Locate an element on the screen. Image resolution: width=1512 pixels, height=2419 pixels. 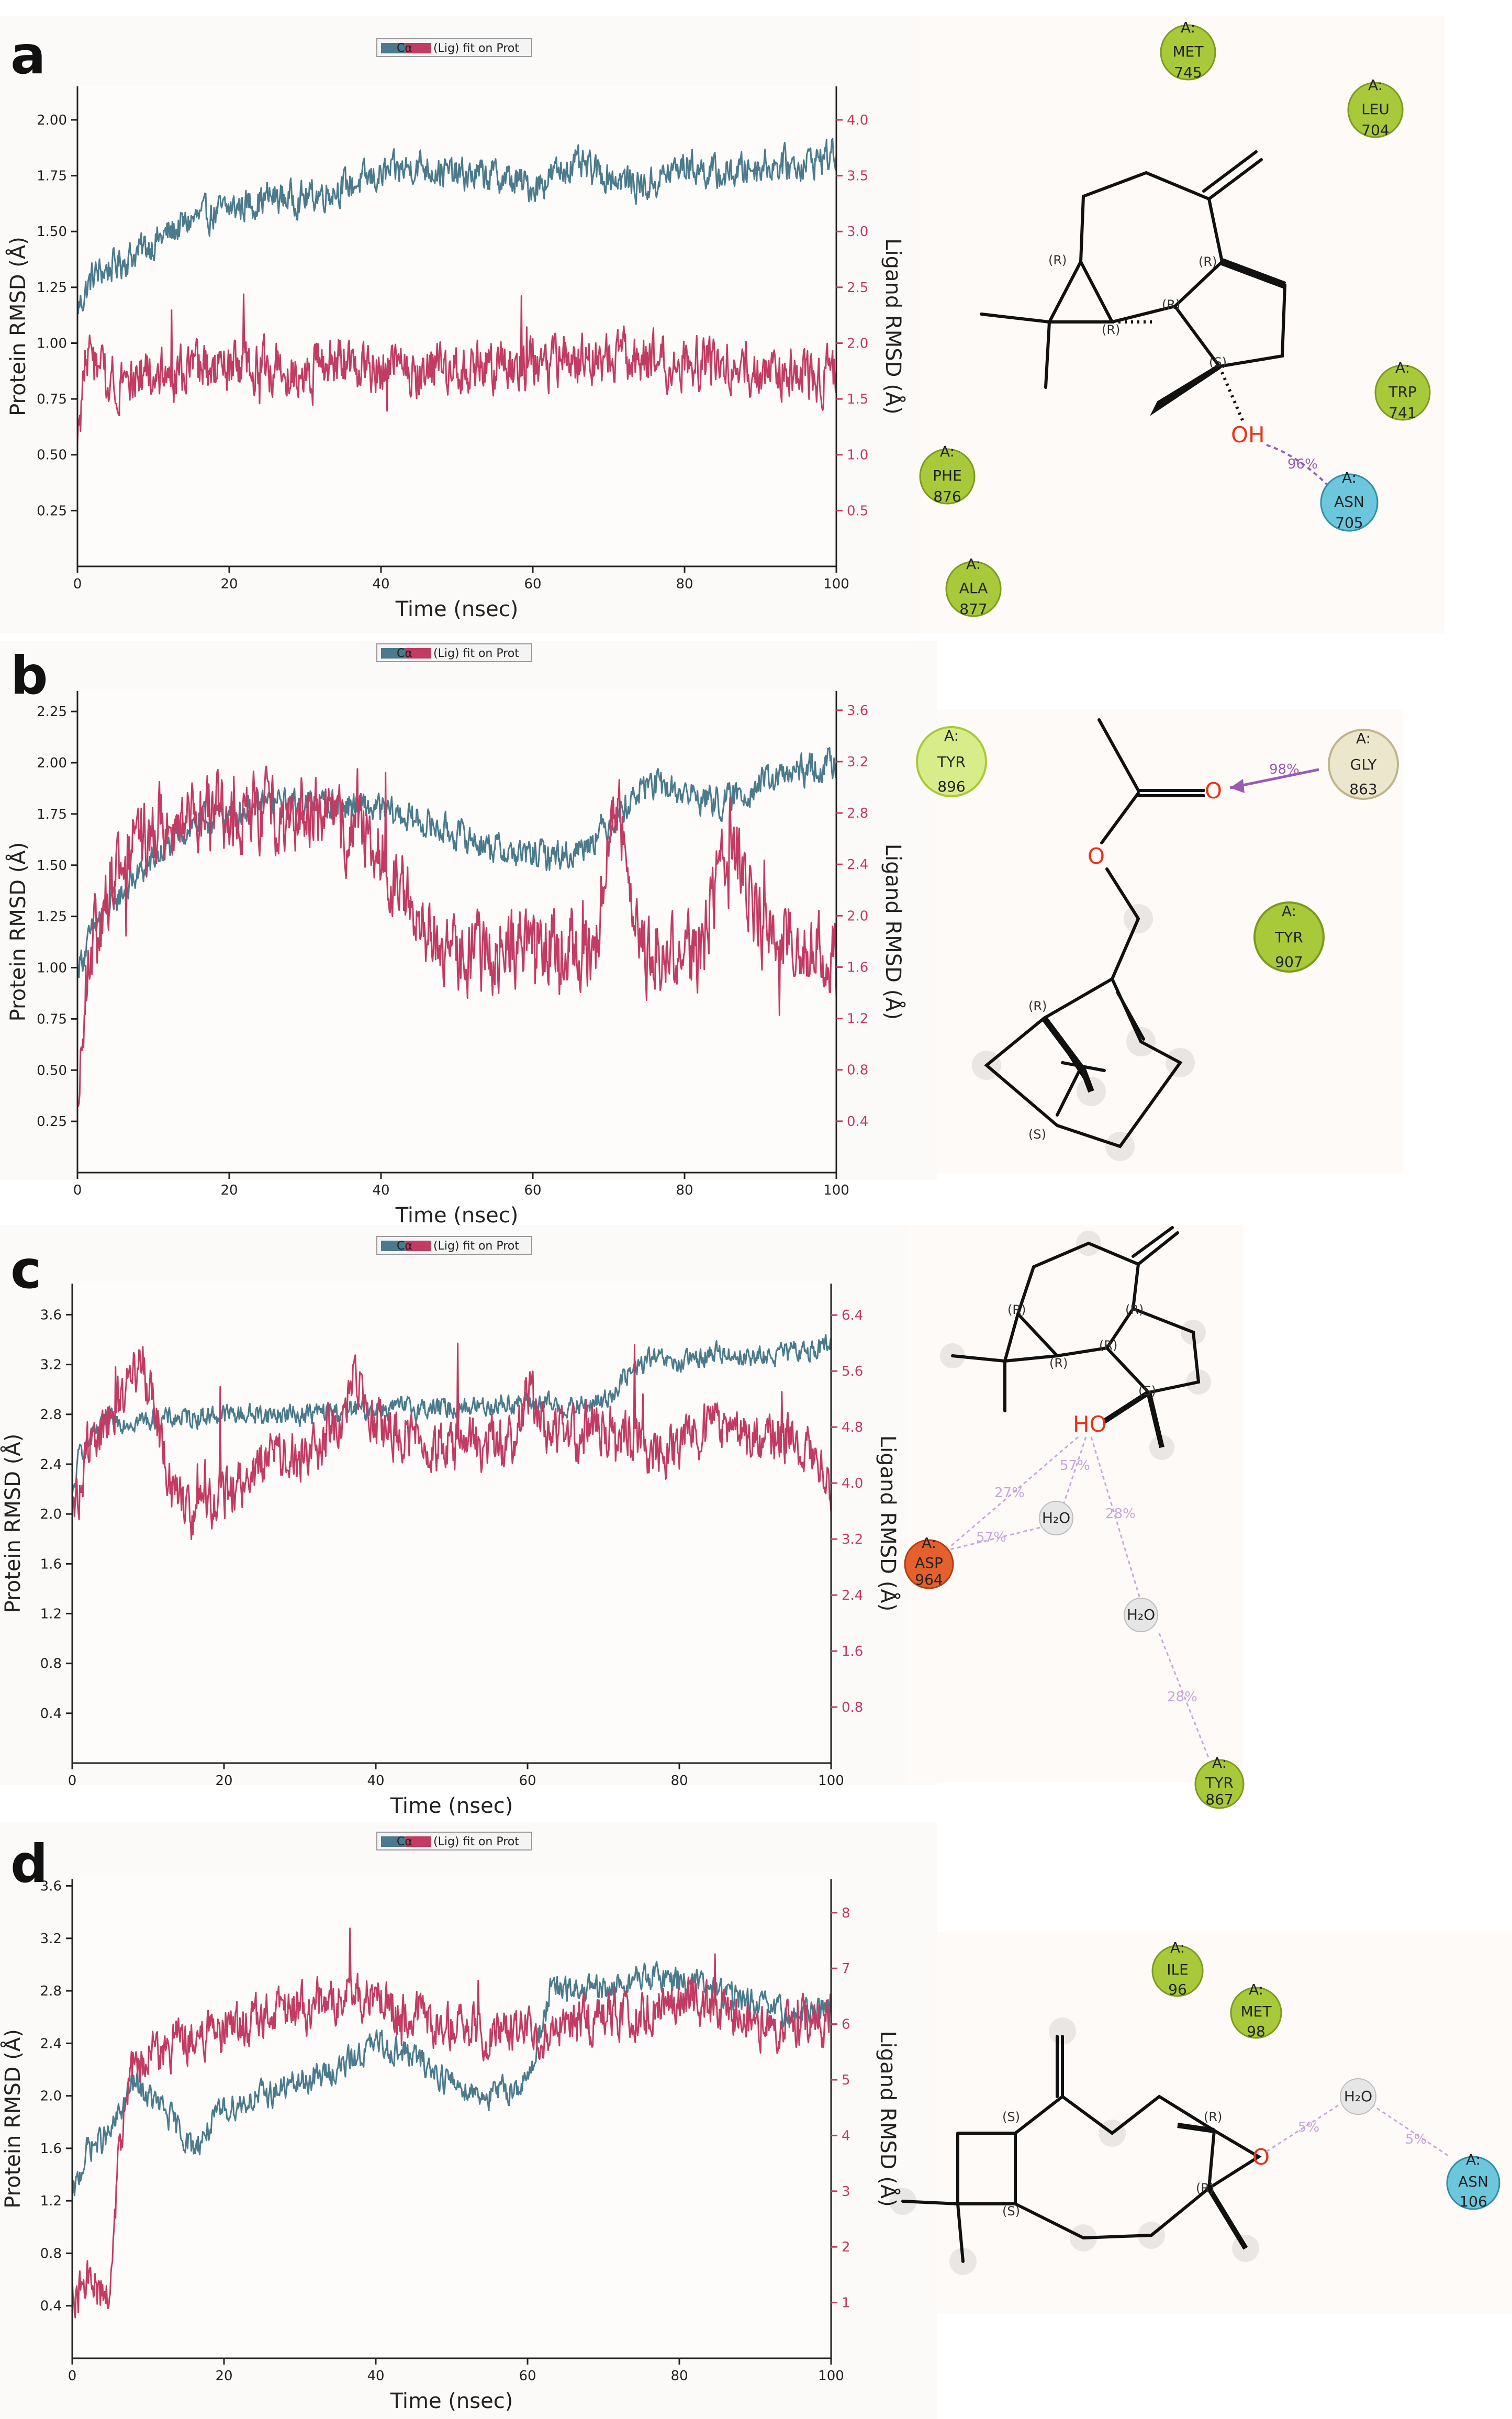
svg-text: ASN is located at coordinates (1473, 2181).